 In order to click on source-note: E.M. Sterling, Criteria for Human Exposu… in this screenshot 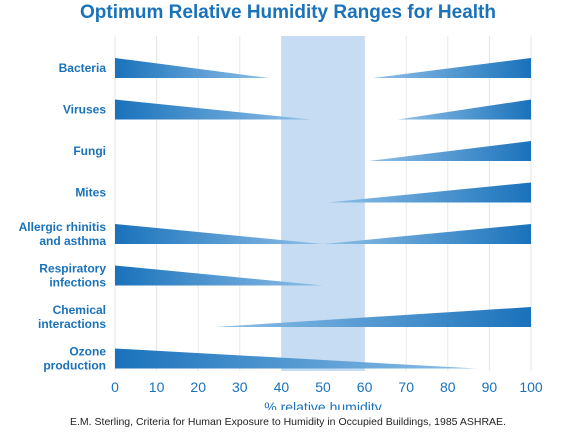, I will do `click(288, 422)`.